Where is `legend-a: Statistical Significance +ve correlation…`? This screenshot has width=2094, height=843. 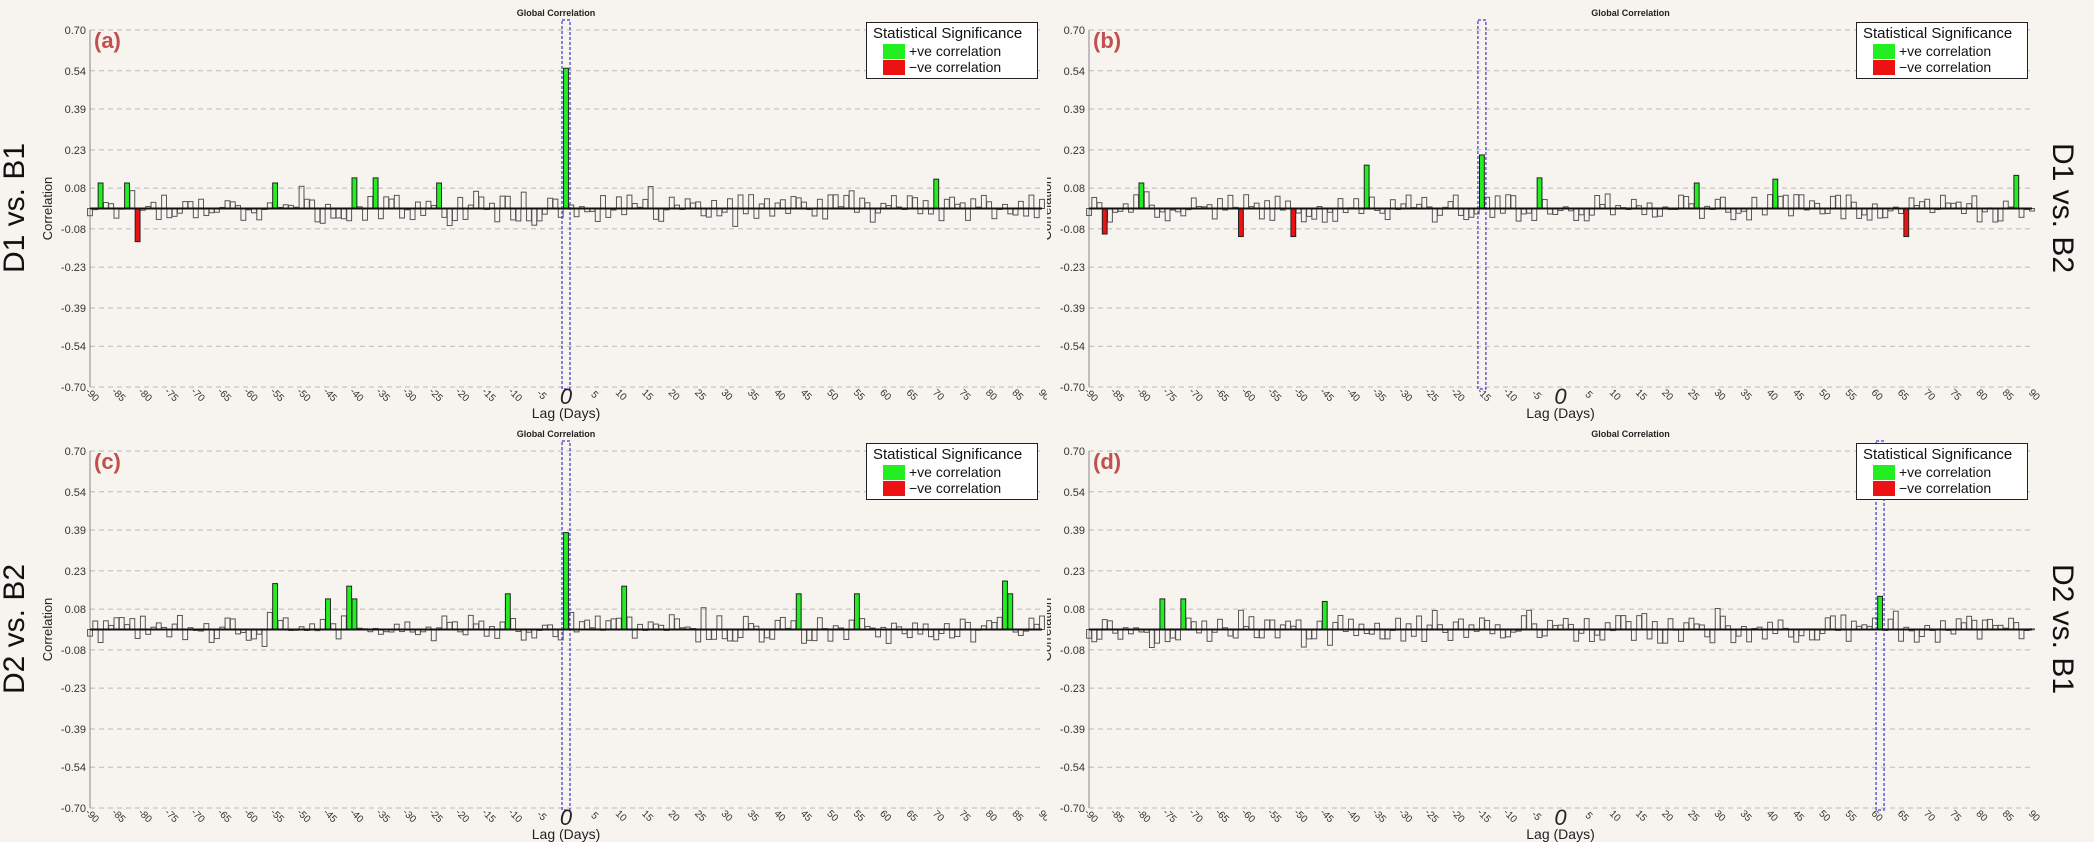
legend-a: Statistical Significance +ve correlation… is located at coordinates (952, 50).